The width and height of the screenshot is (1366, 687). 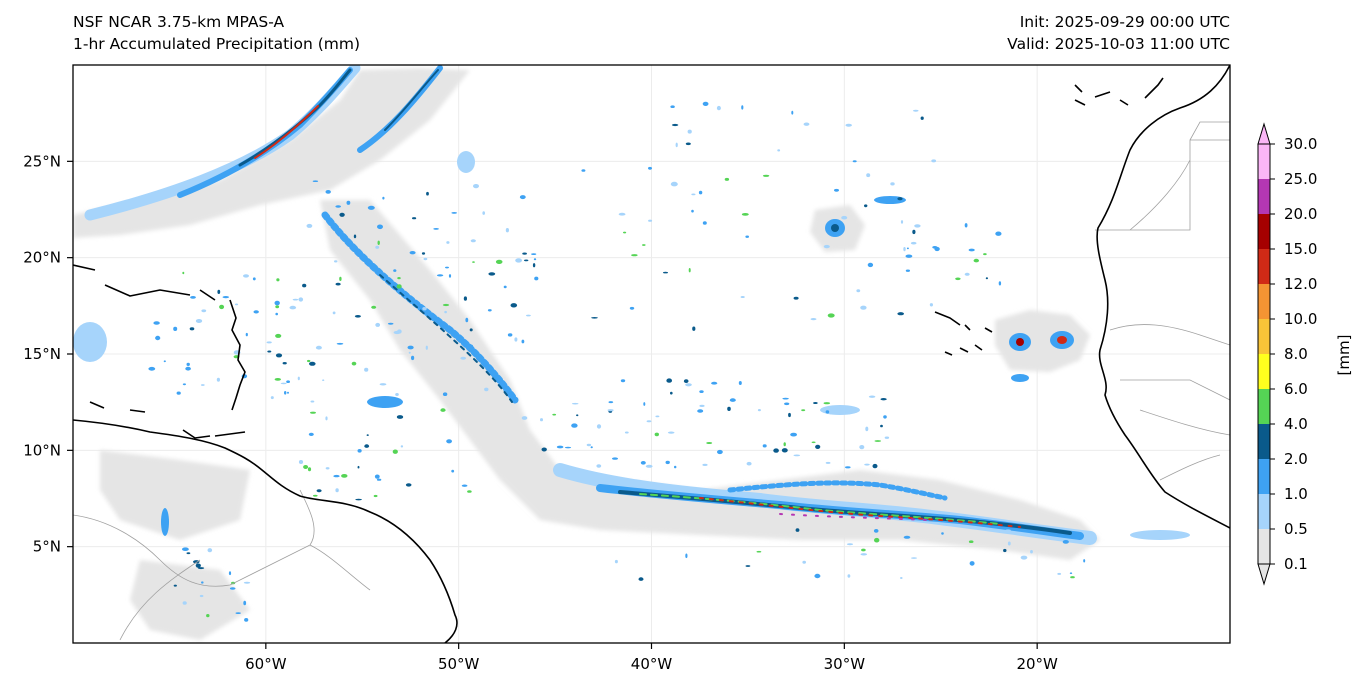 I want to click on colorbar-tick-label: 6.0, so click(x=1296, y=389).